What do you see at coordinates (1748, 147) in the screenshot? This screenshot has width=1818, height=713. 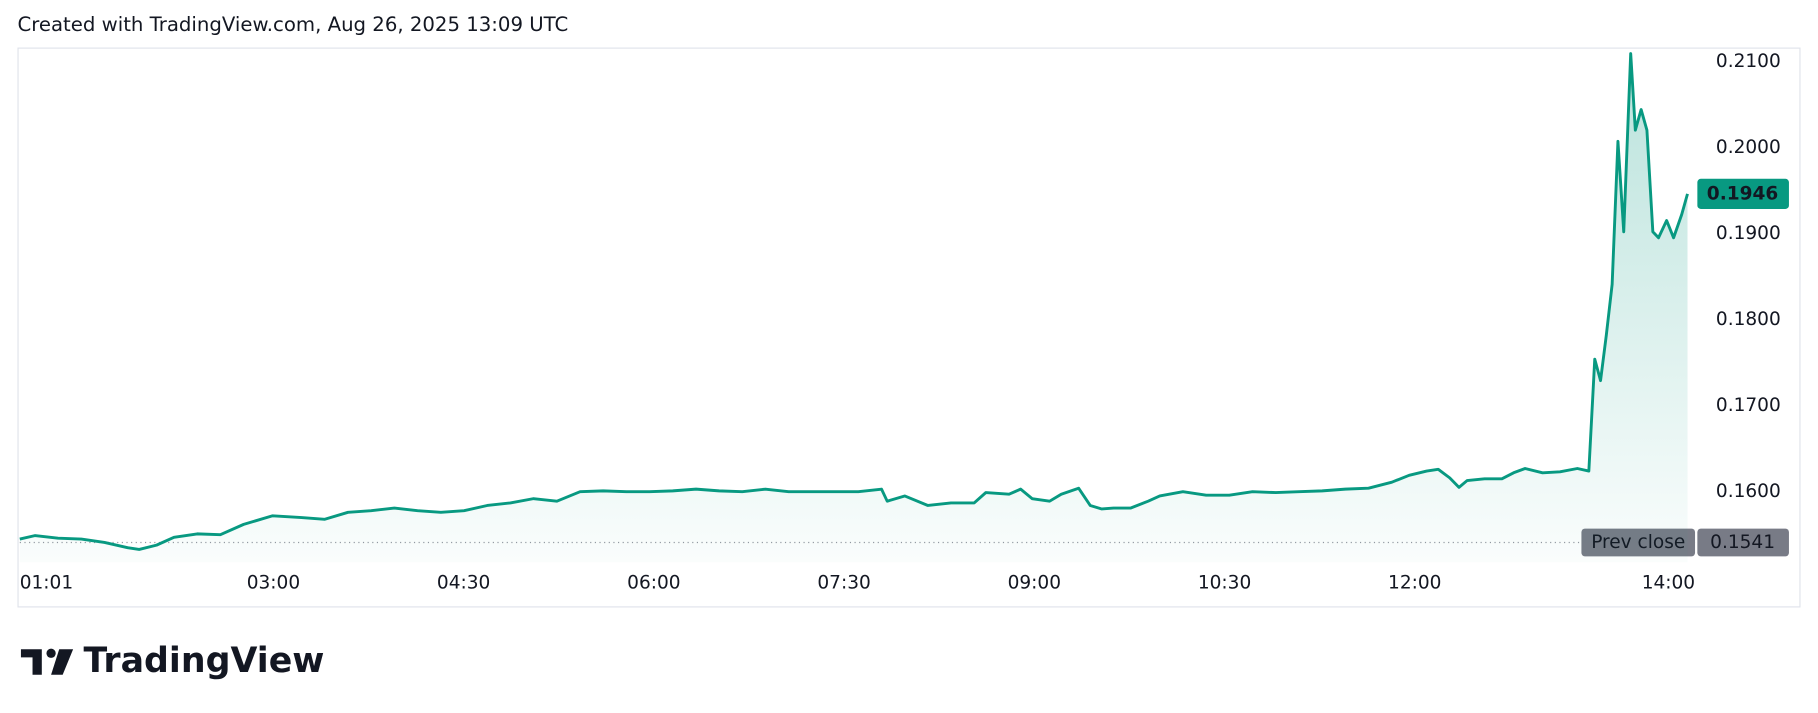 I see `y-tick-label: 0.2000` at bounding box center [1748, 147].